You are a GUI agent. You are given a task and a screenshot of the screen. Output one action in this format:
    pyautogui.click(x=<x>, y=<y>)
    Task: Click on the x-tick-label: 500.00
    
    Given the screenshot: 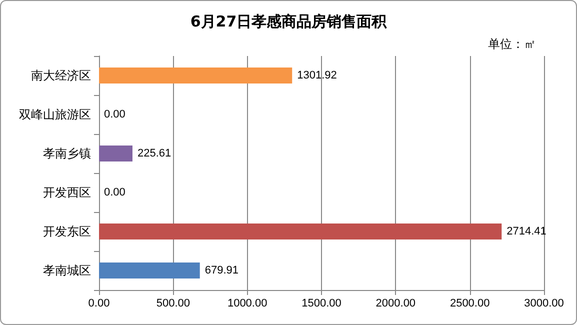 What is the action you would take?
    pyautogui.click(x=173, y=304)
    